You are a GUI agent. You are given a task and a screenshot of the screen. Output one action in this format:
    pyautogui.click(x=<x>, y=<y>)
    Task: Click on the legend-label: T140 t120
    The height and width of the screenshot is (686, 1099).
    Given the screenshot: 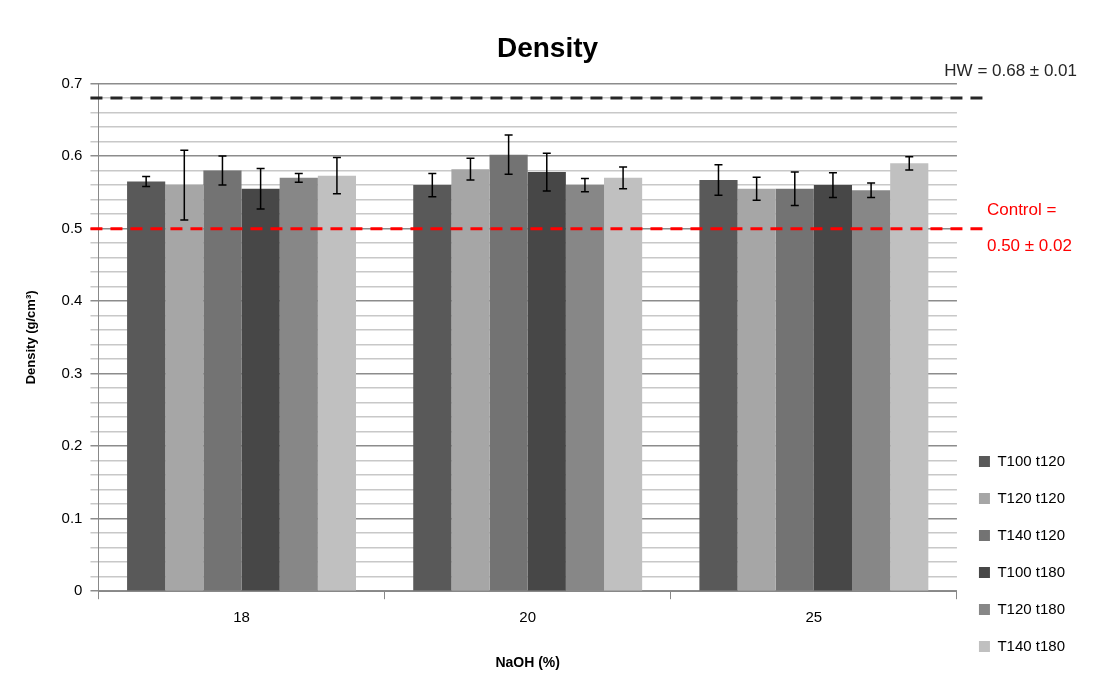 What is the action you would take?
    pyautogui.click(x=1031, y=534)
    